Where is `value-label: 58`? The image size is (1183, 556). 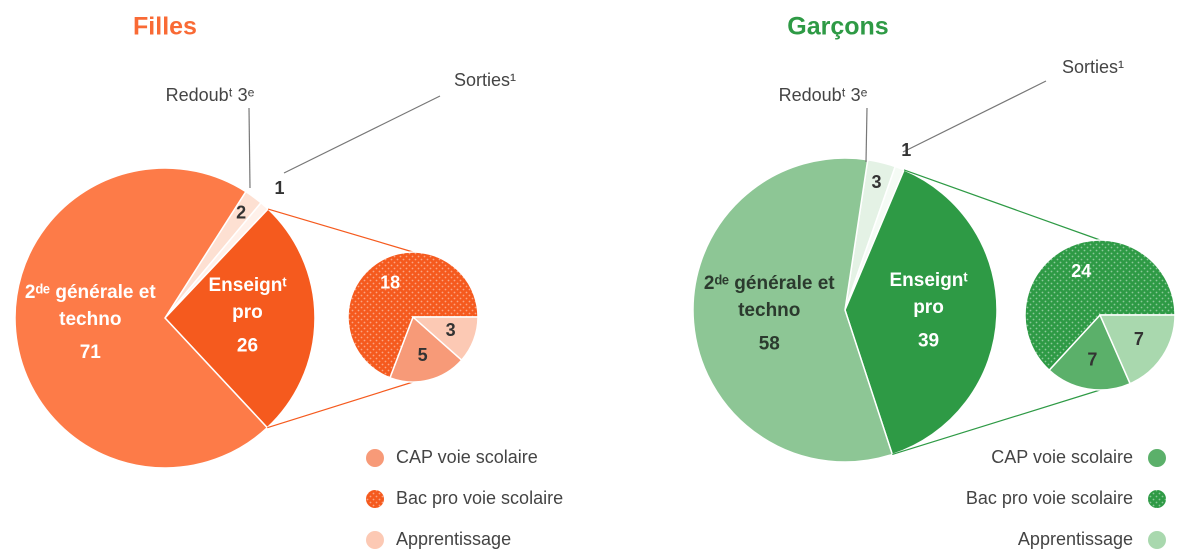 value-label: 58 is located at coordinates (769, 343).